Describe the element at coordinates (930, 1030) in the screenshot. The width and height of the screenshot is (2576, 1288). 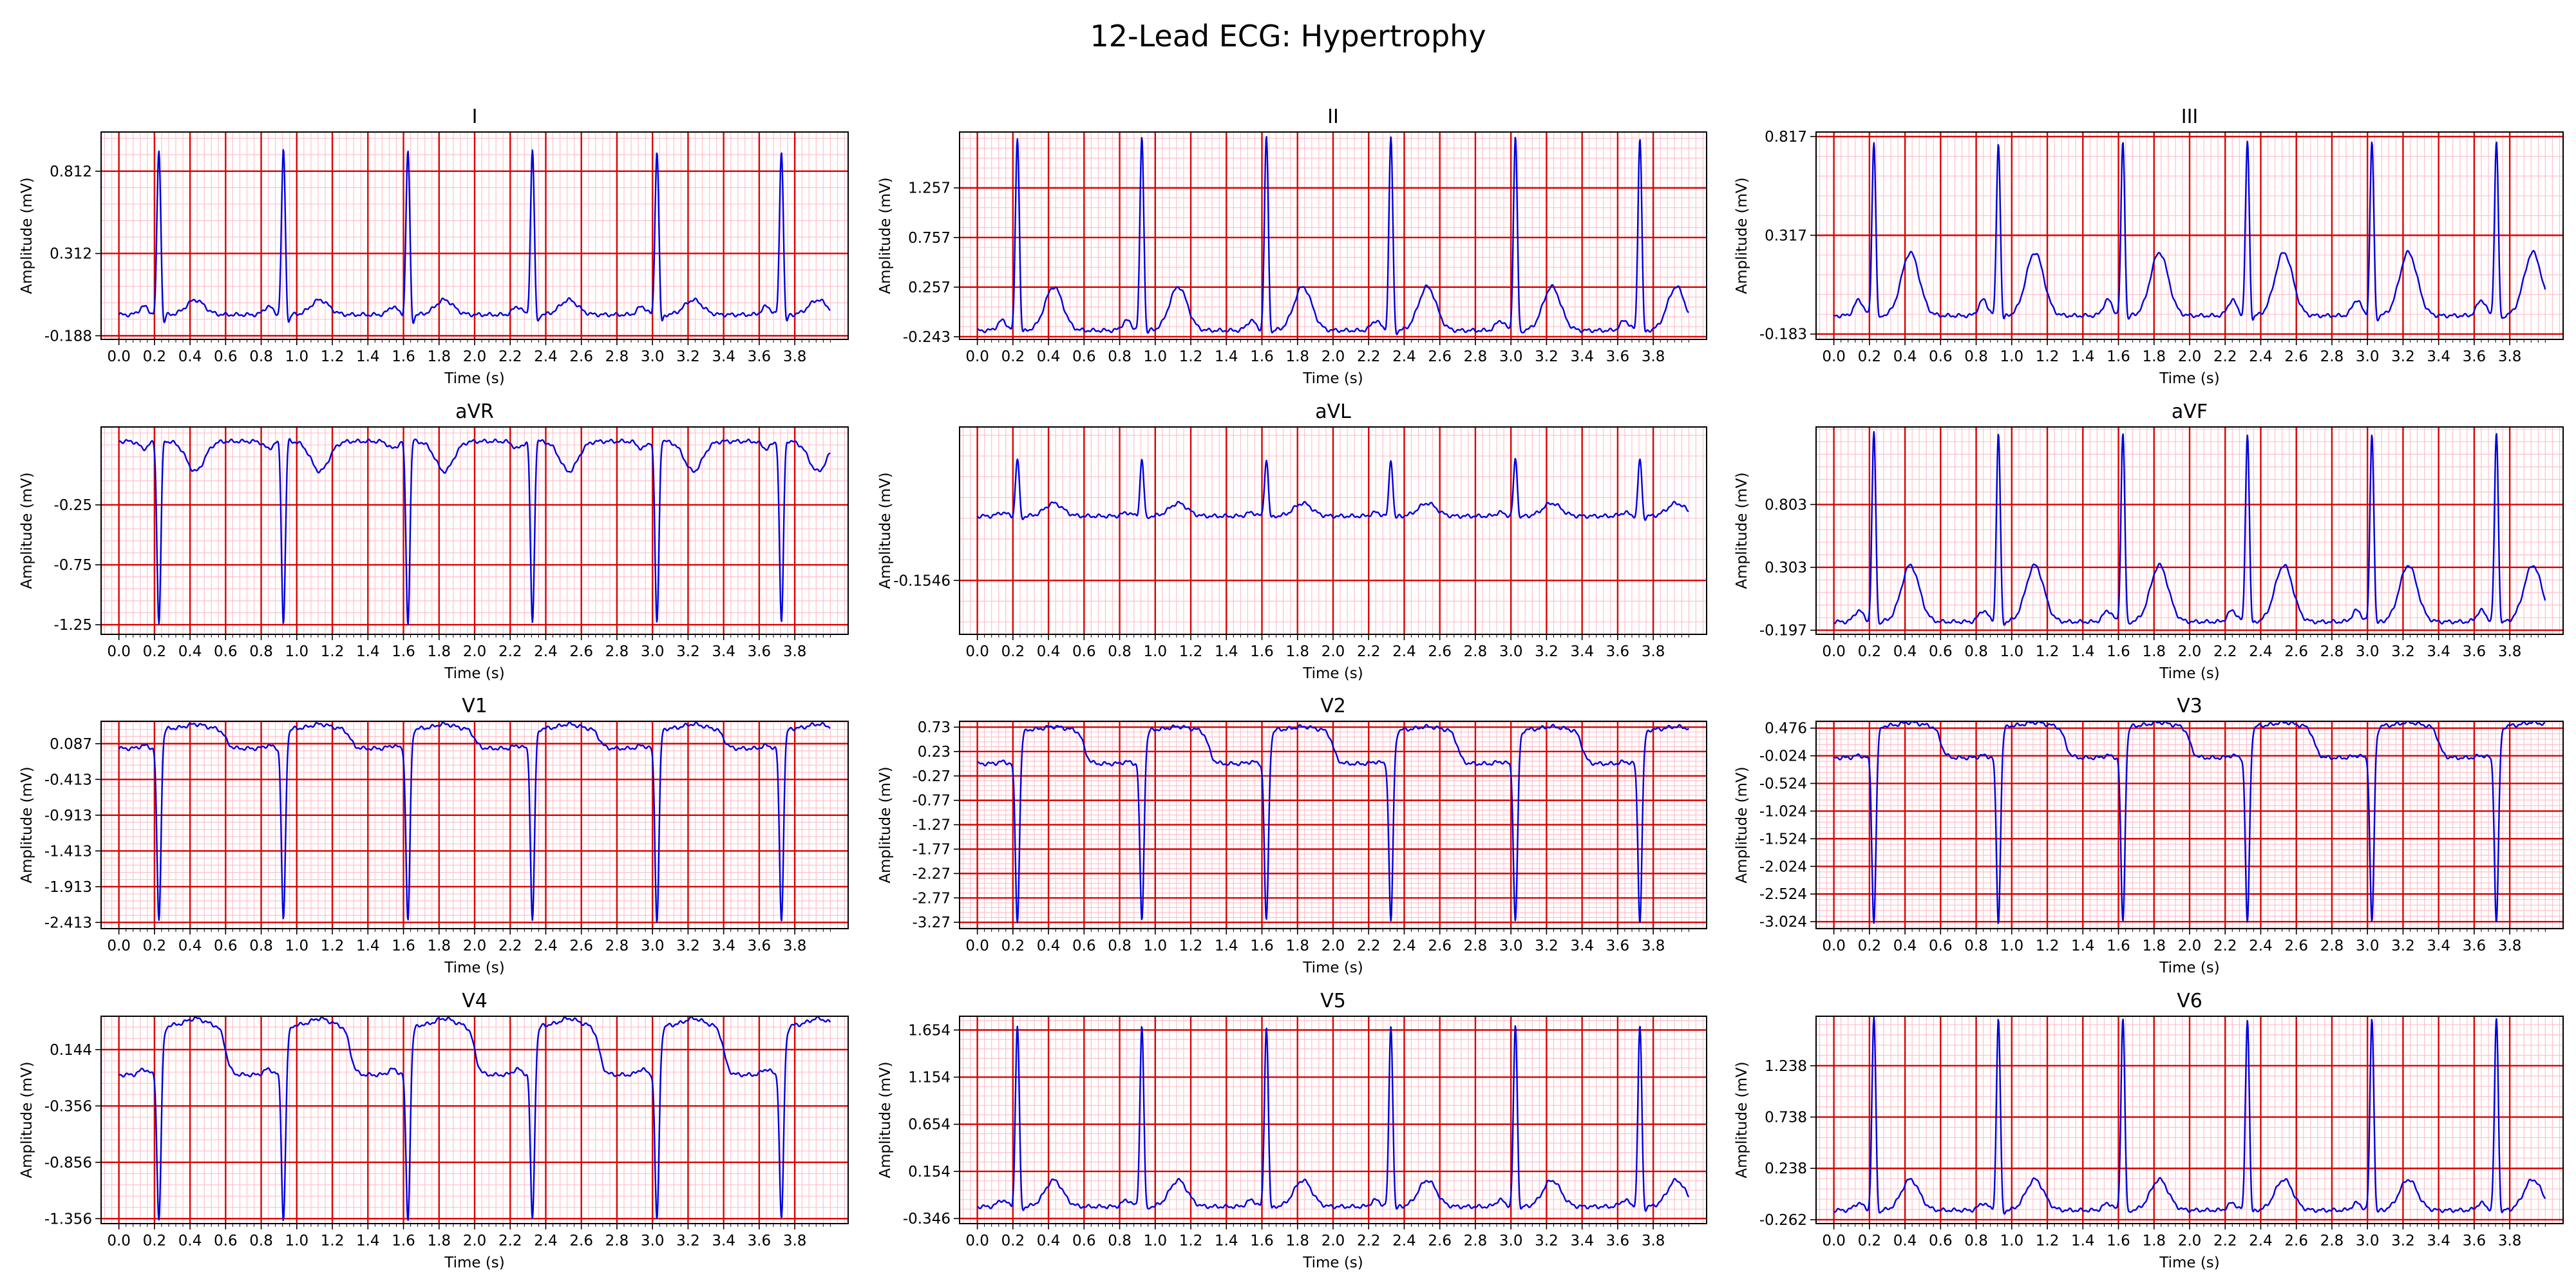
I see `y-tick-label: 1.654` at that location.